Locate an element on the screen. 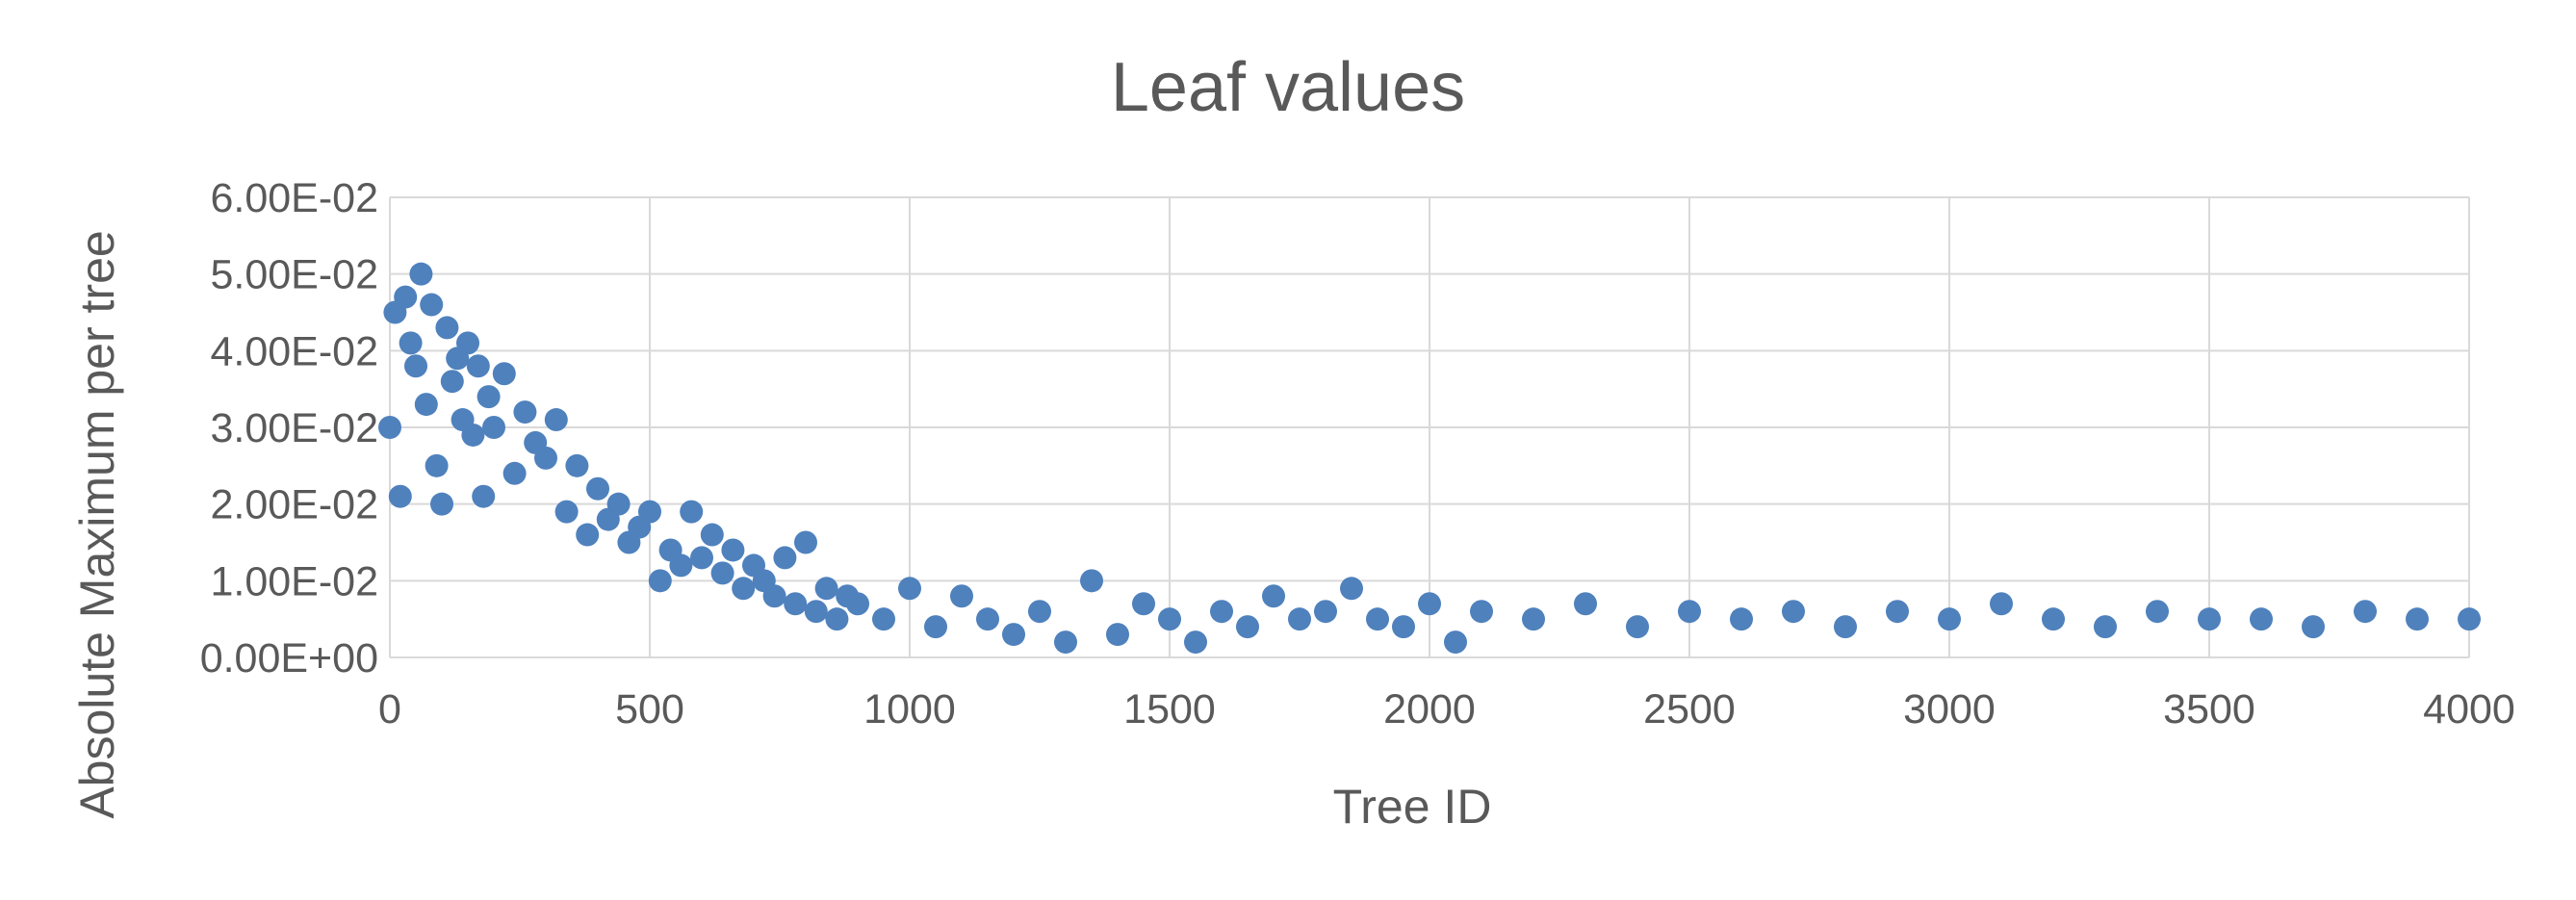 The height and width of the screenshot is (900, 2576). x-tick-label: 2500 is located at coordinates (1689, 709).